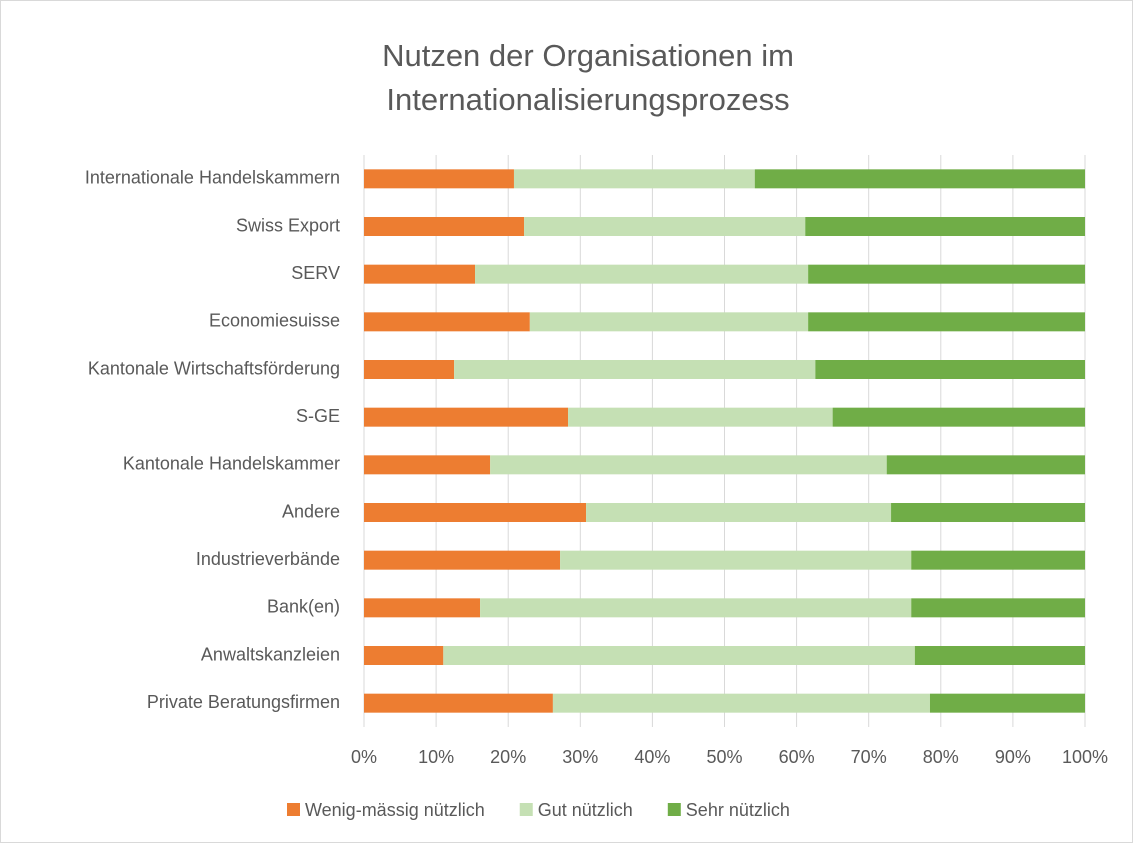 The height and width of the screenshot is (843, 1134). I want to click on x-tick-label: 80%, so click(941, 757).